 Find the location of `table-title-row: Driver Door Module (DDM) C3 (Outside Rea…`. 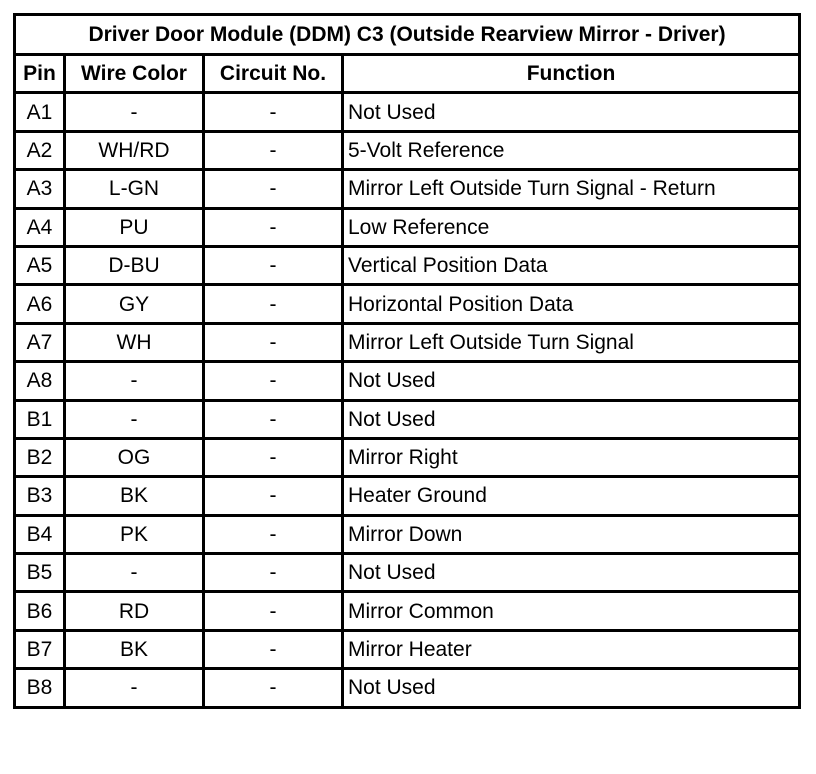

table-title-row: Driver Door Module (DDM) C3 (Outside Rea… is located at coordinates (407, 34).